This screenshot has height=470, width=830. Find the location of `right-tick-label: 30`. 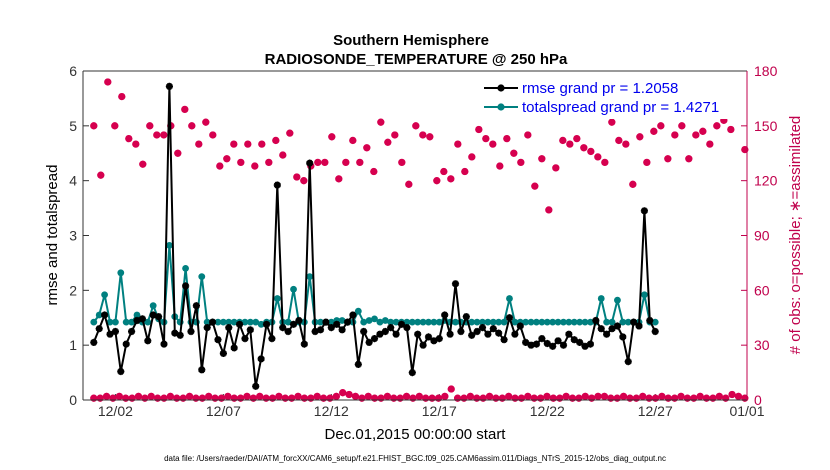

right-tick-label: 30 is located at coordinates (762, 345).